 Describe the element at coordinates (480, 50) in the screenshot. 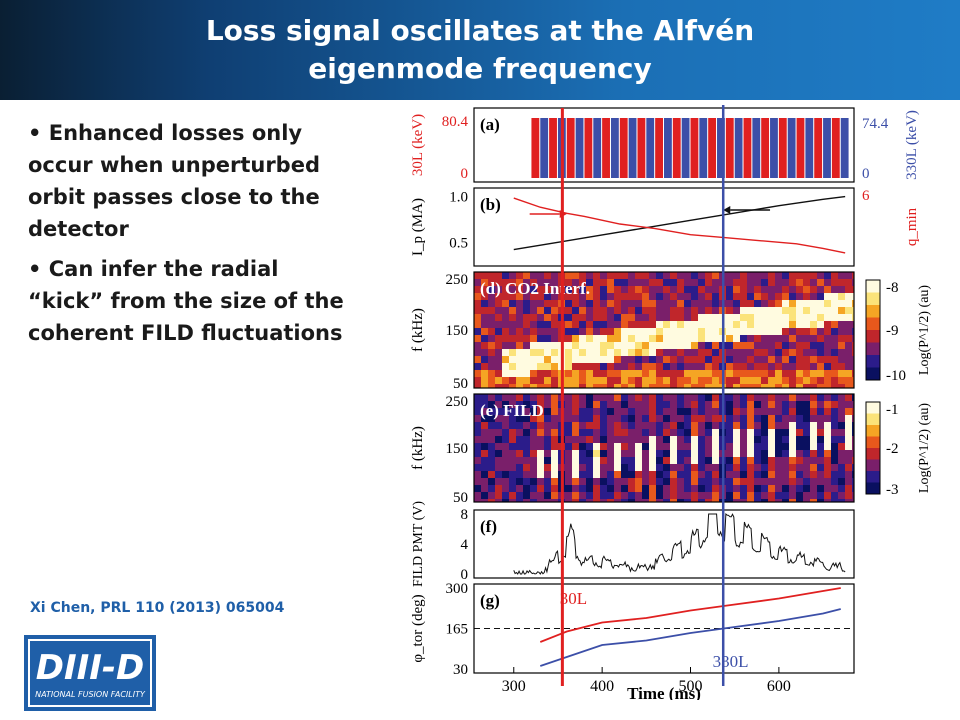

I see `title-banner` at that location.